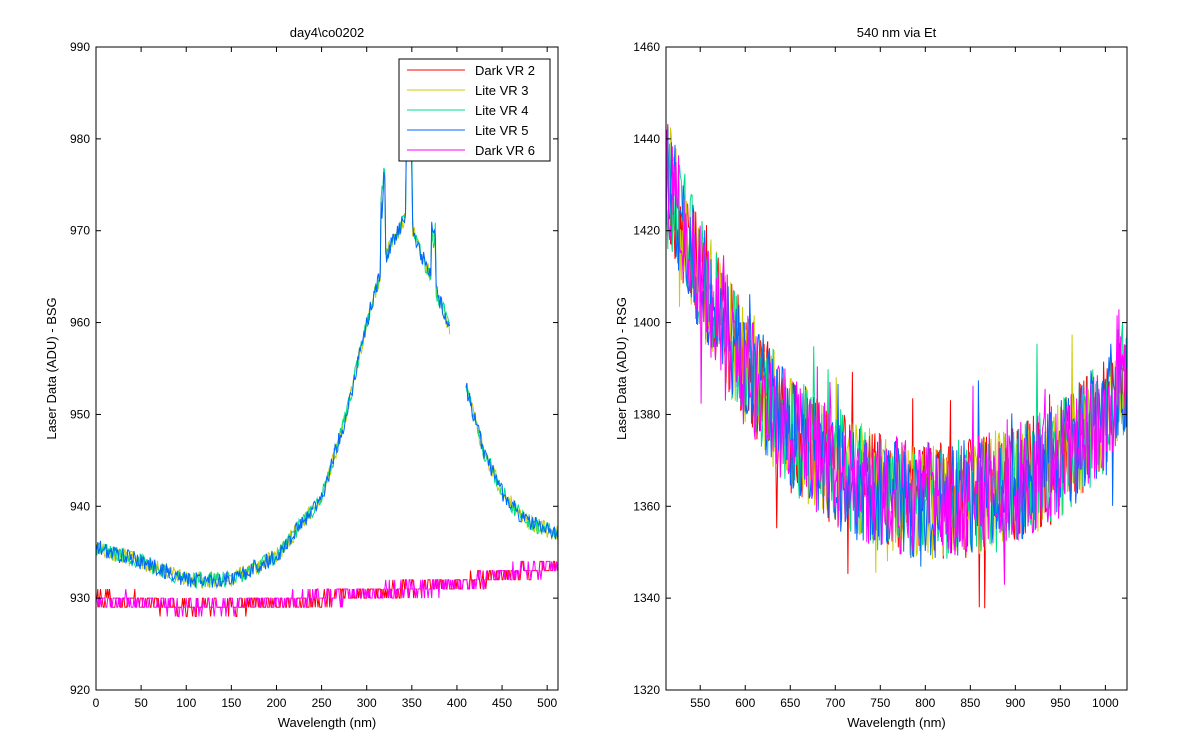  I want to click on x-tick-label: 600, so click(745, 703).